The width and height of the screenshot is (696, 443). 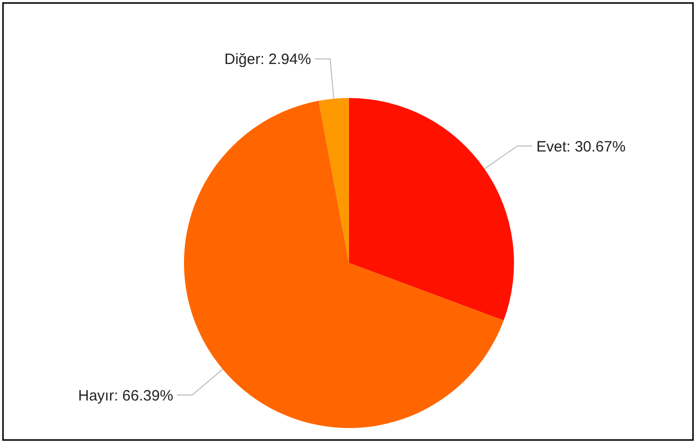 I want to click on slice-label: Diğer: 2.94%, so click(x=268, y=59).